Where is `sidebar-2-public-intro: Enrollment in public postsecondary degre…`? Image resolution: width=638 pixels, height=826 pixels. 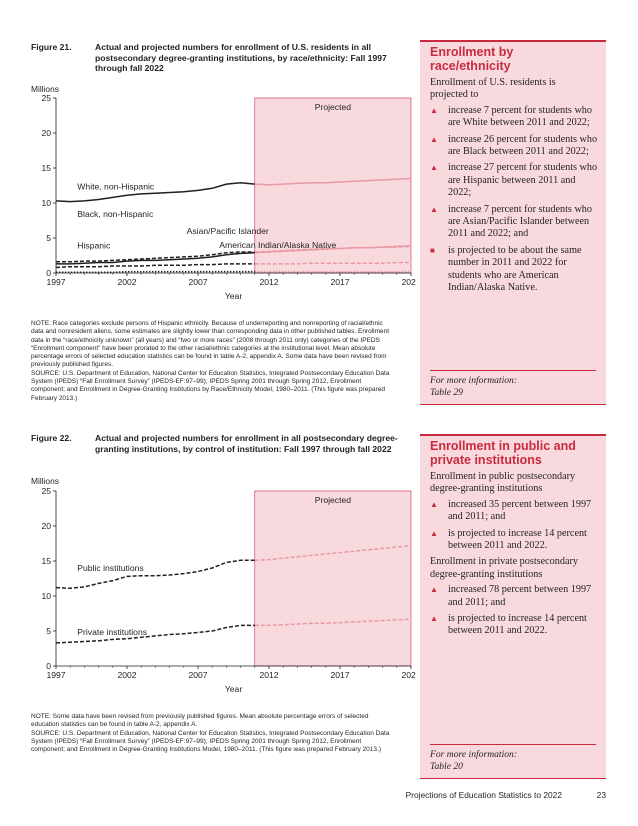 sidebar-2-public-intro: Enrollment in public postsecondary degre… is located at coordinates (503, 483).